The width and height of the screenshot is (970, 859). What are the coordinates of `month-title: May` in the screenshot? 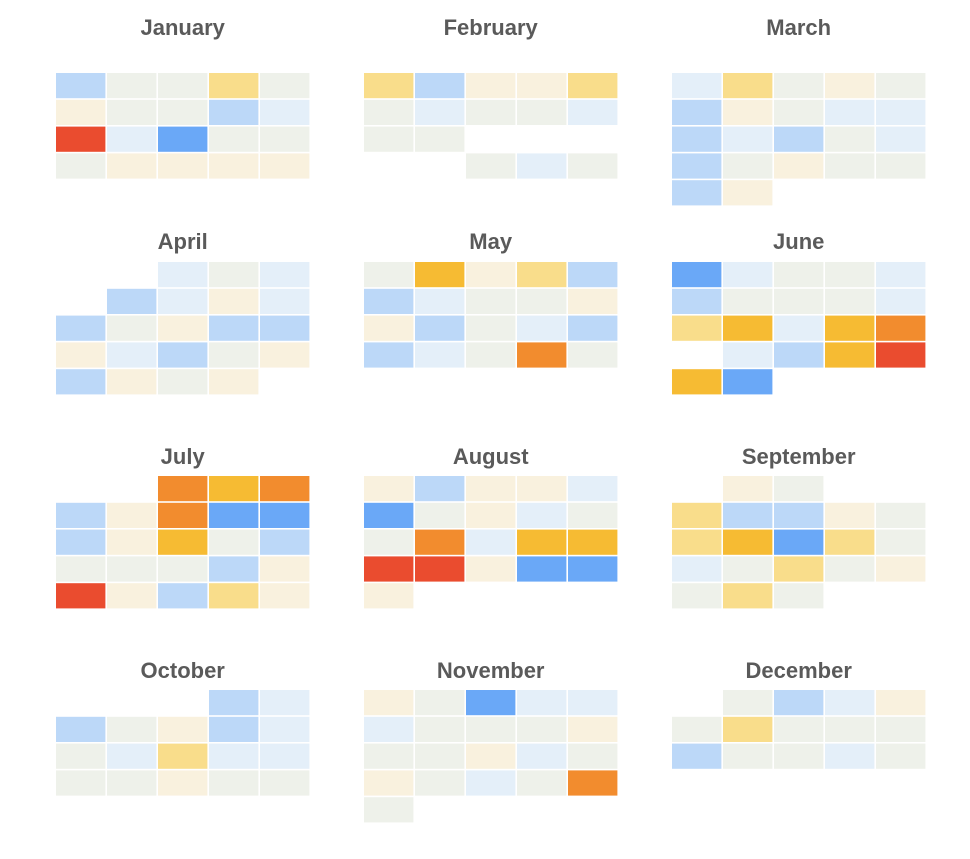 It's located at (491, 241).